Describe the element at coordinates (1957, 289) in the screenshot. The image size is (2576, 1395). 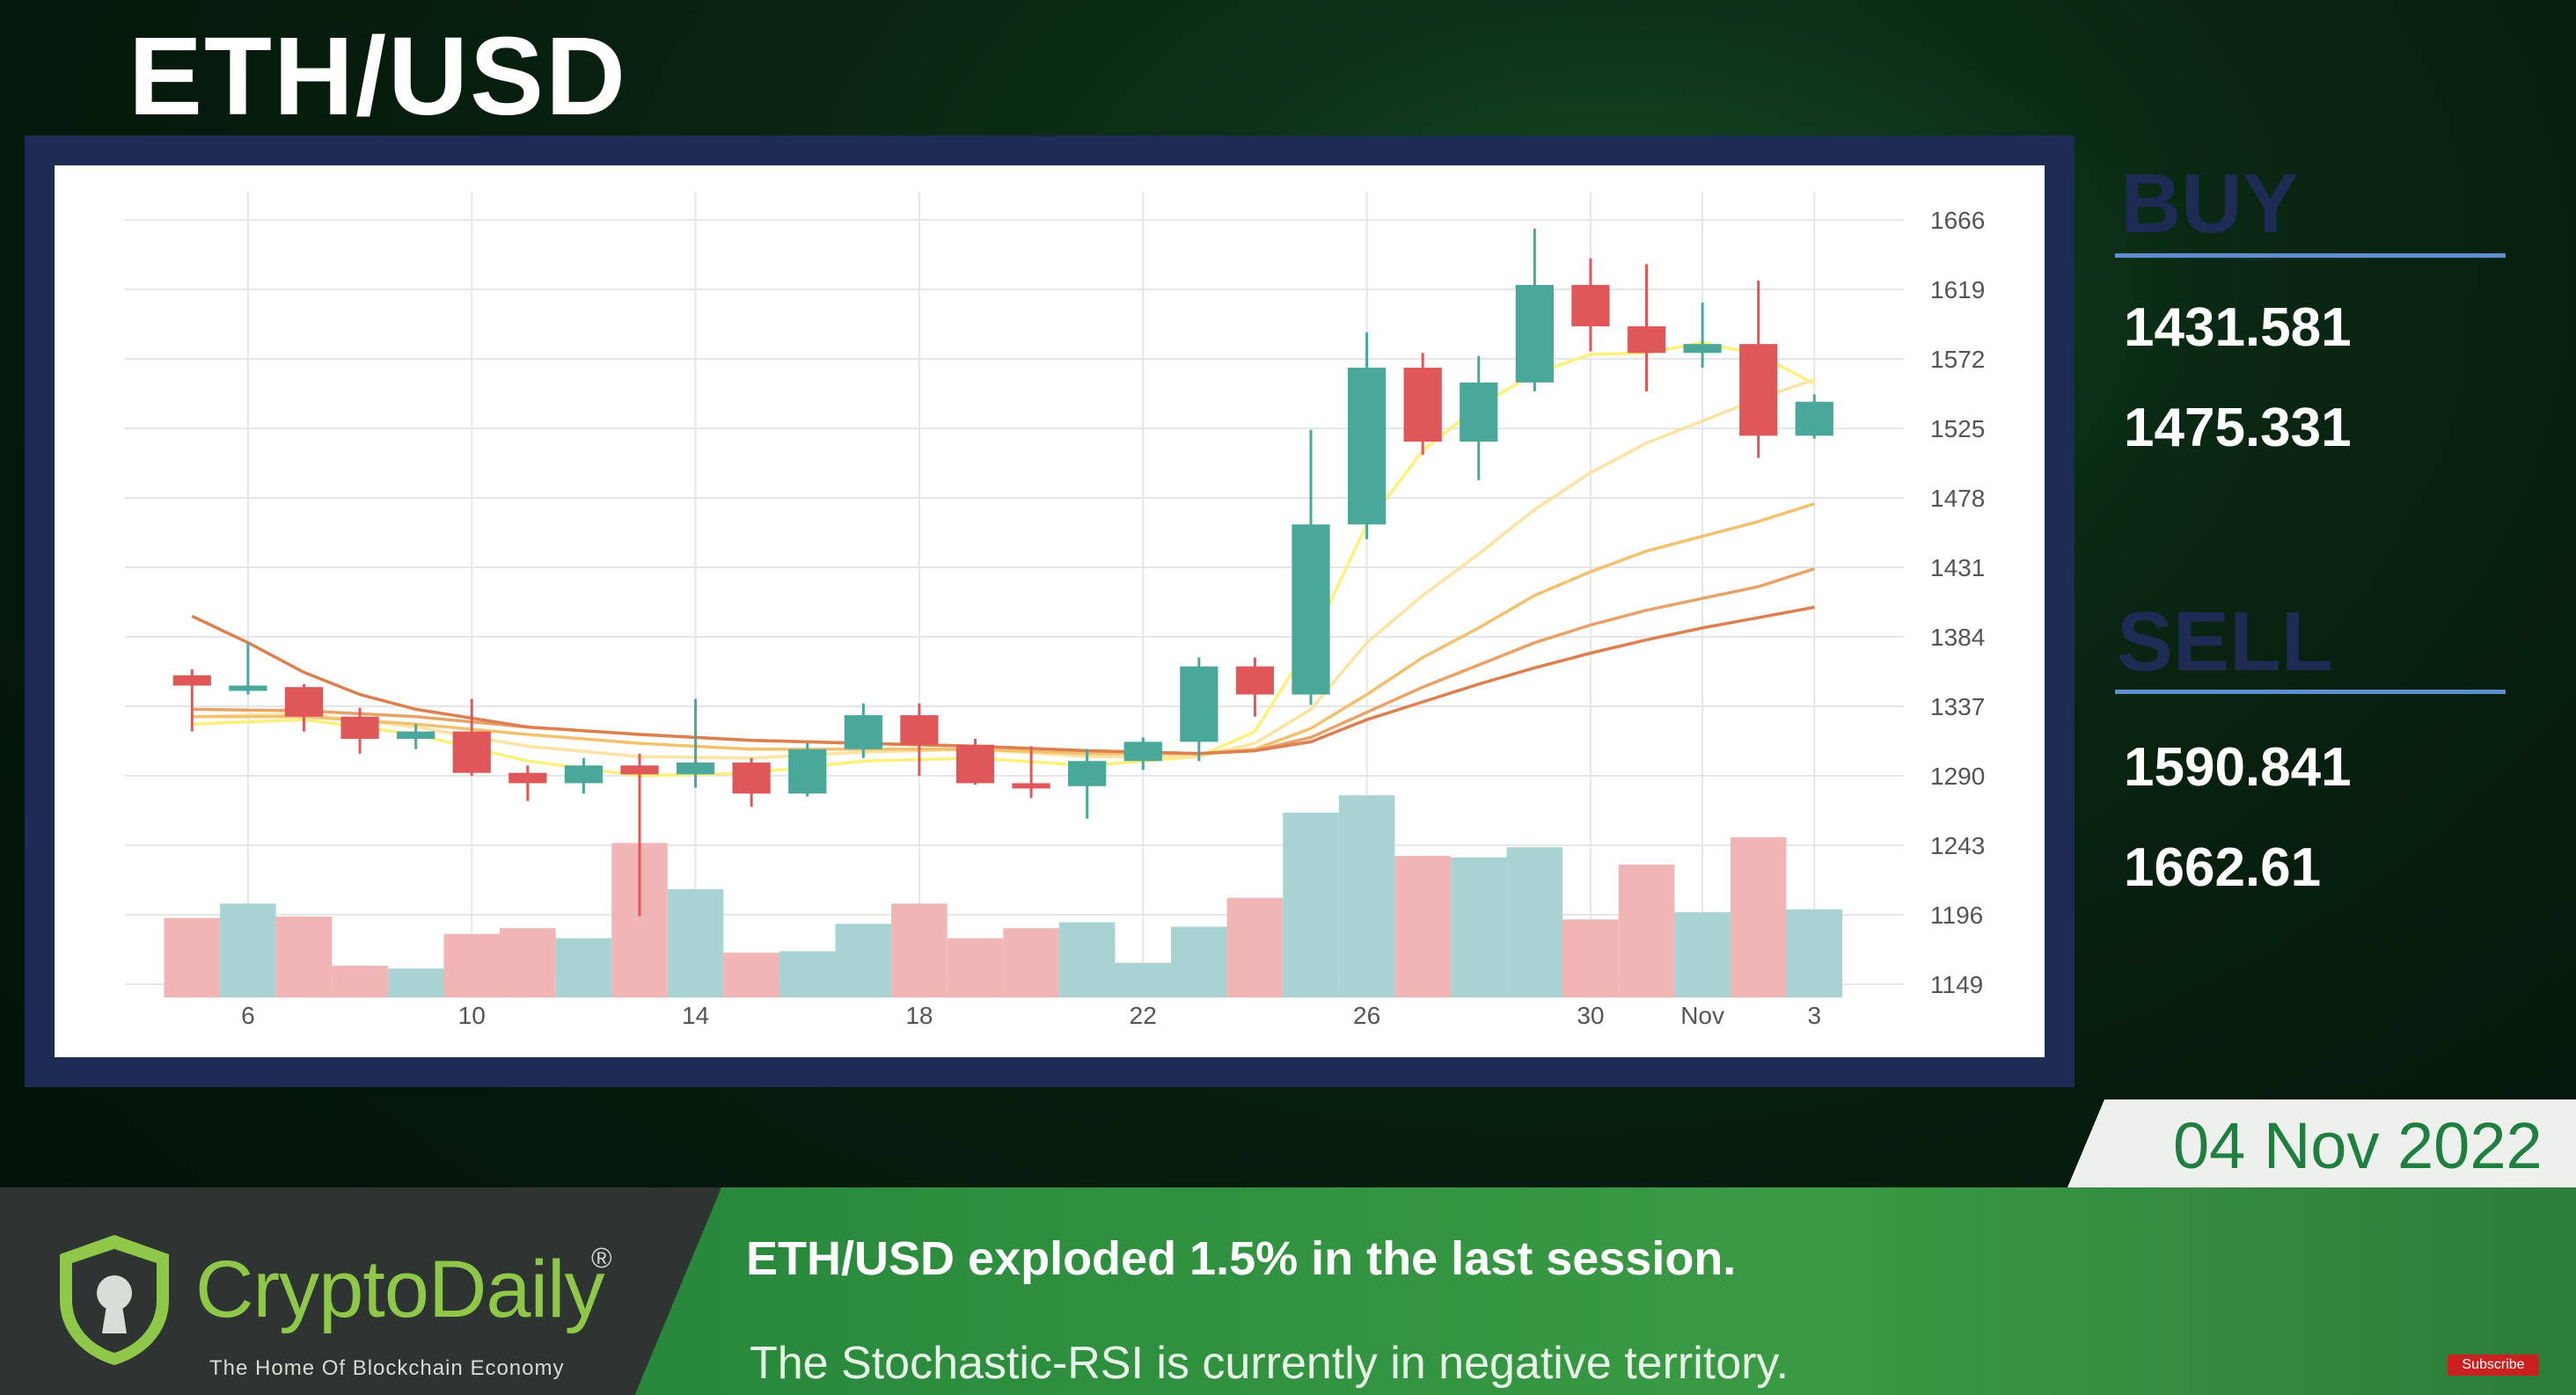
I see `y-tick-label: 1619` at that location.